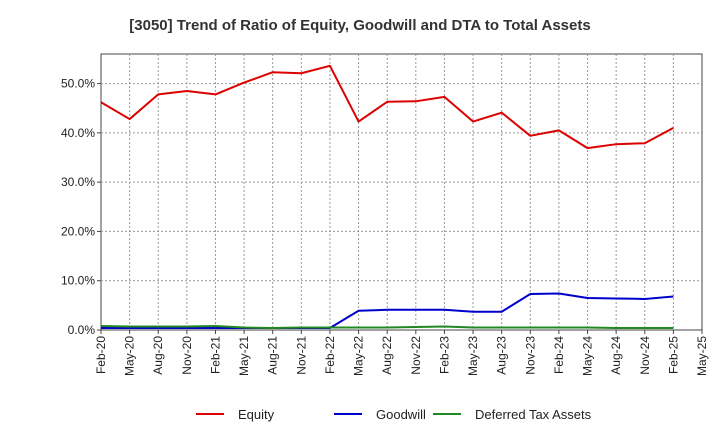 The width and height of the screenshot is (720, 440). Describe the element at coordinates (530, 355) in the screenshot. I see `x-tick-label: Nov-23` at that location.